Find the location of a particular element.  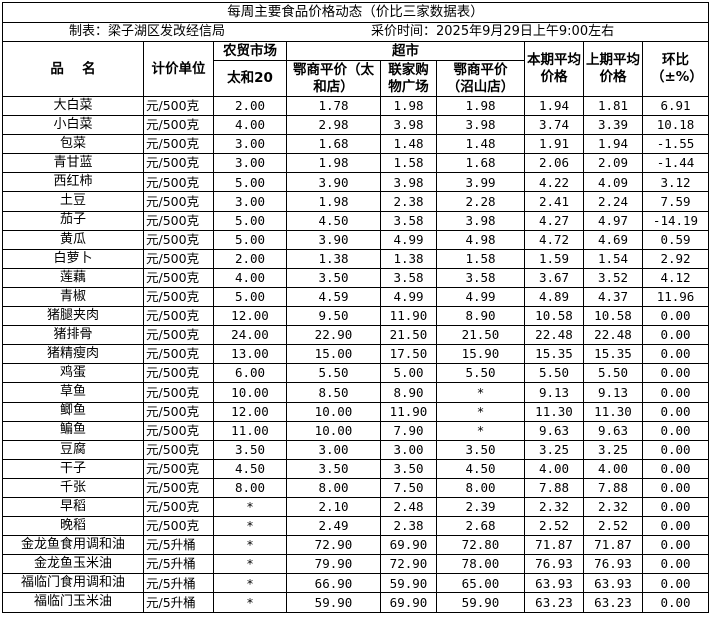

item-name: 鸡蛋 is located at coordinates (73, 373).